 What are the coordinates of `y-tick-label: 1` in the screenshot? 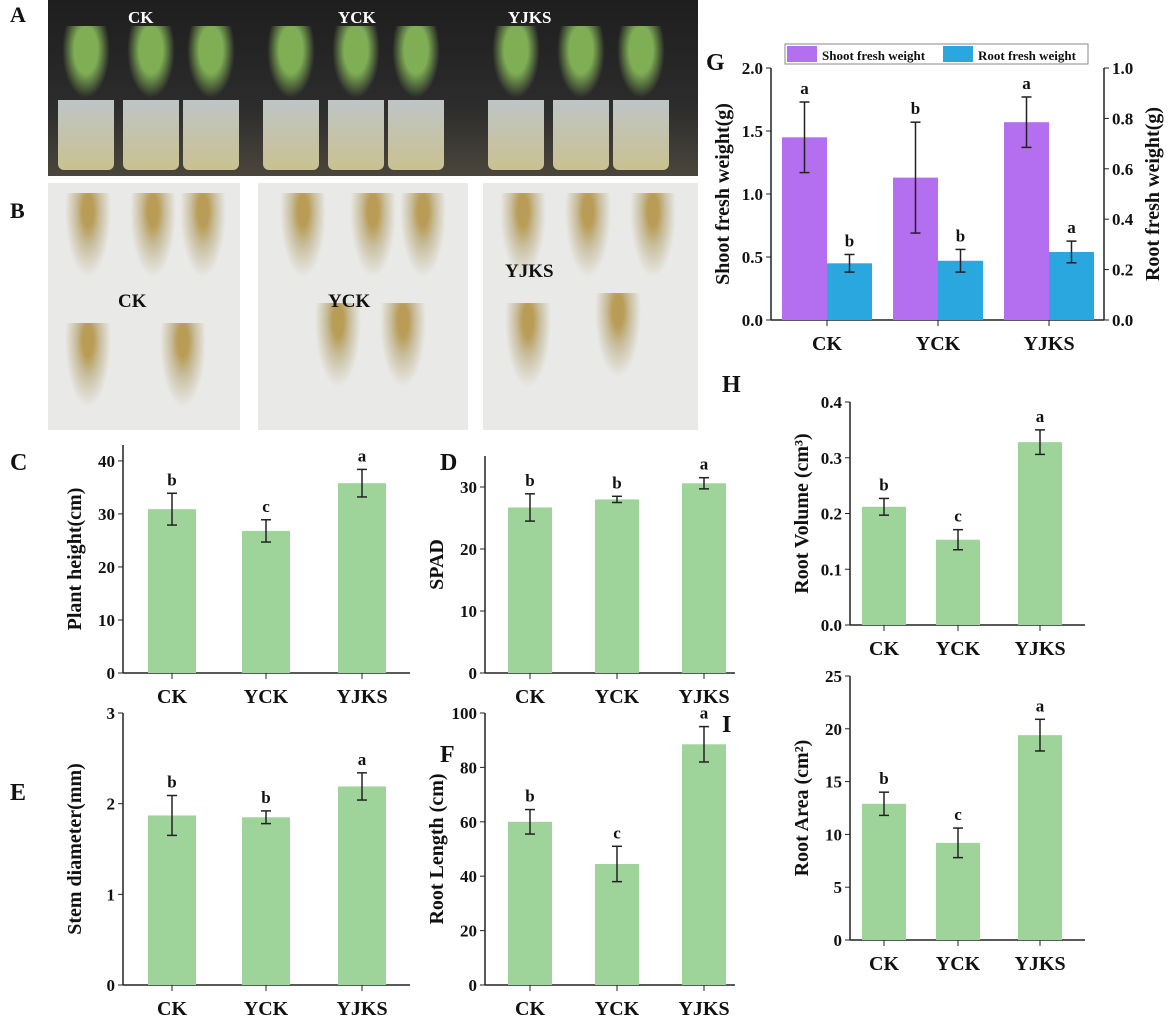 It's located at (111, 894).